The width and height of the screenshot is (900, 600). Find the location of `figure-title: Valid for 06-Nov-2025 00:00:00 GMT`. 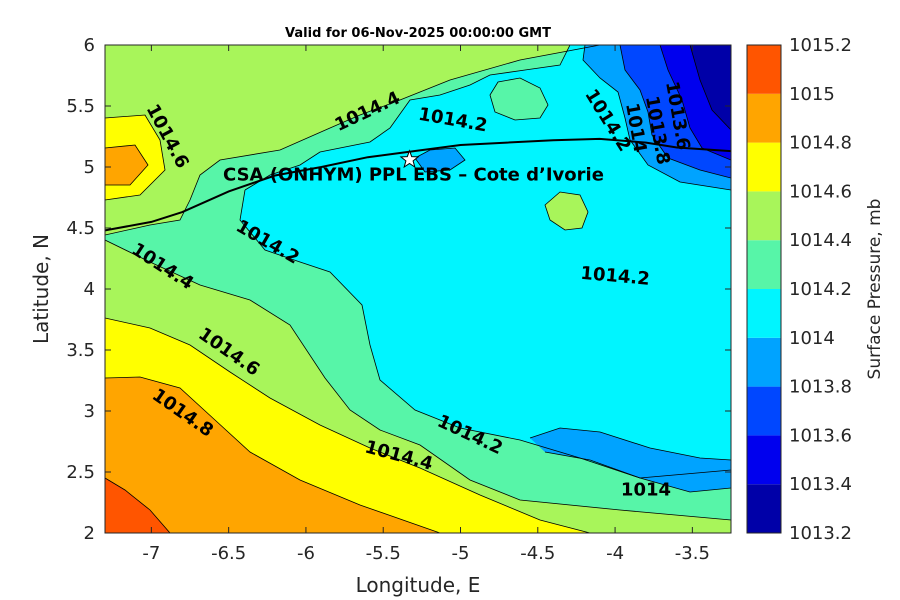

figure-title: Valid for 06-Nov-2025 00:00:00 GMT is located at coordinates (418, 33).